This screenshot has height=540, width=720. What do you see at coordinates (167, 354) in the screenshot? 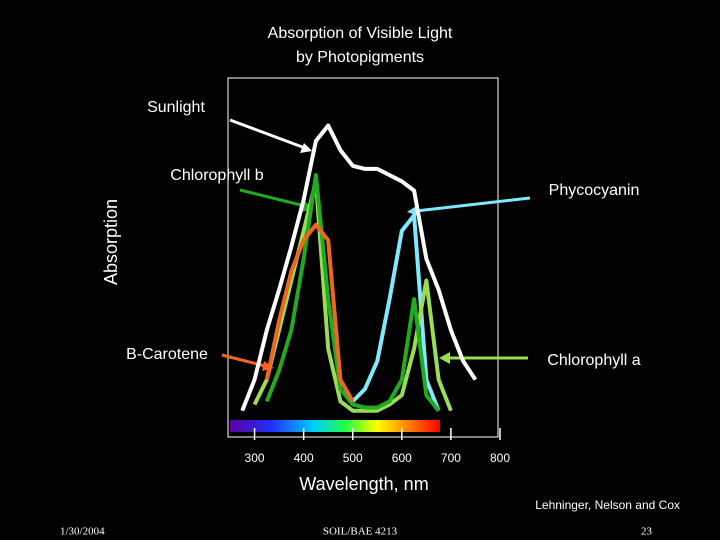
I see `series-label: B-Carotene` at bounding box center [167, 354].